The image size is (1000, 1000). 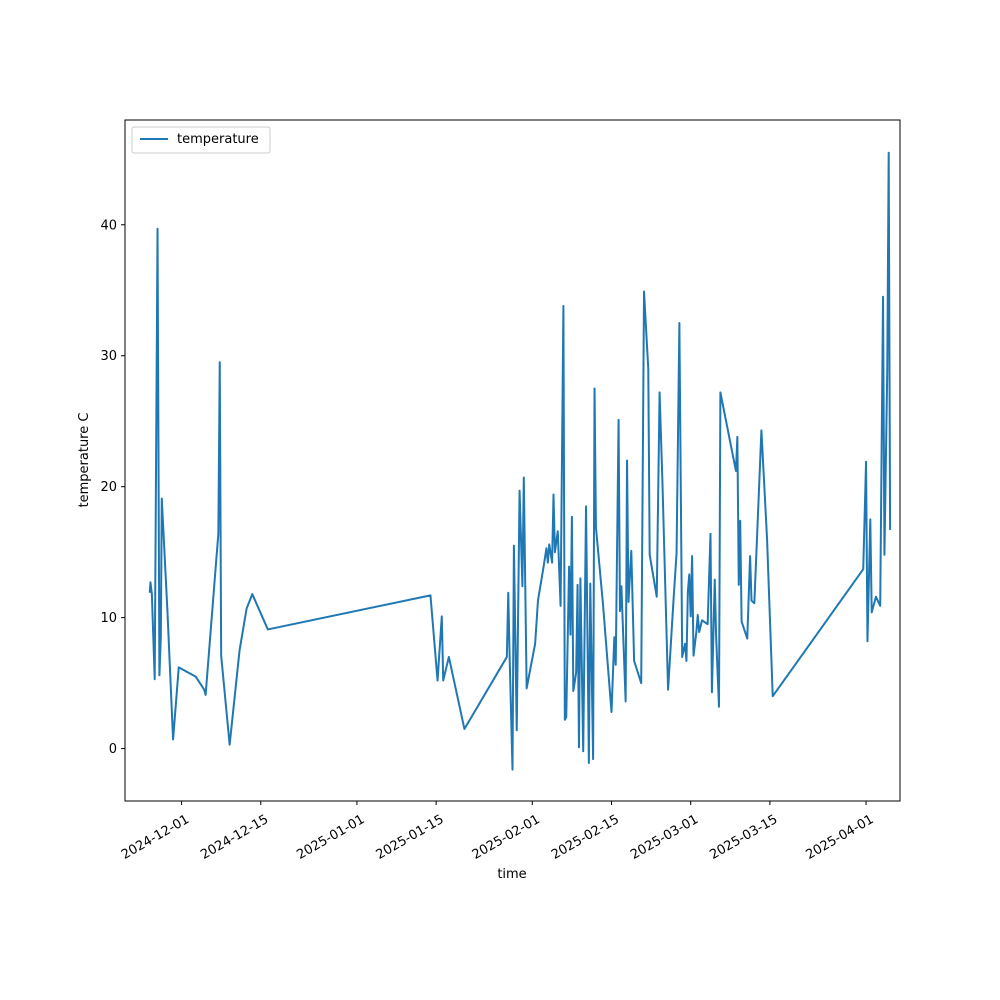 I want to click on y-axis-label: temperature C, so click(x=84, y=460).